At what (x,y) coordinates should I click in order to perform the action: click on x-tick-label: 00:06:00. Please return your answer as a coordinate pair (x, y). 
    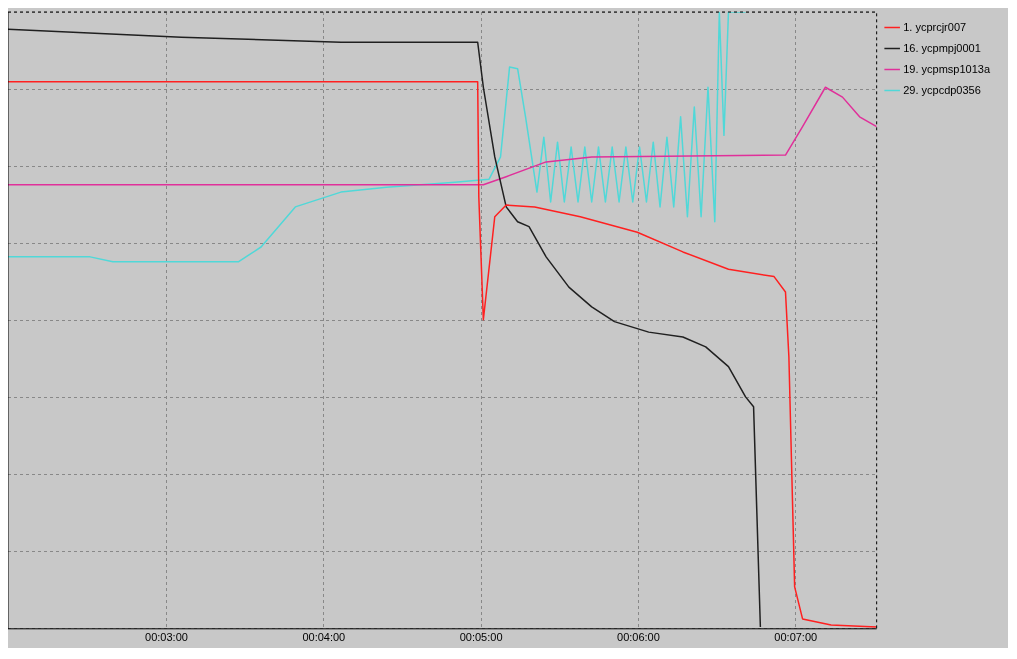
    Looking at the image, I should click on (638, 637).